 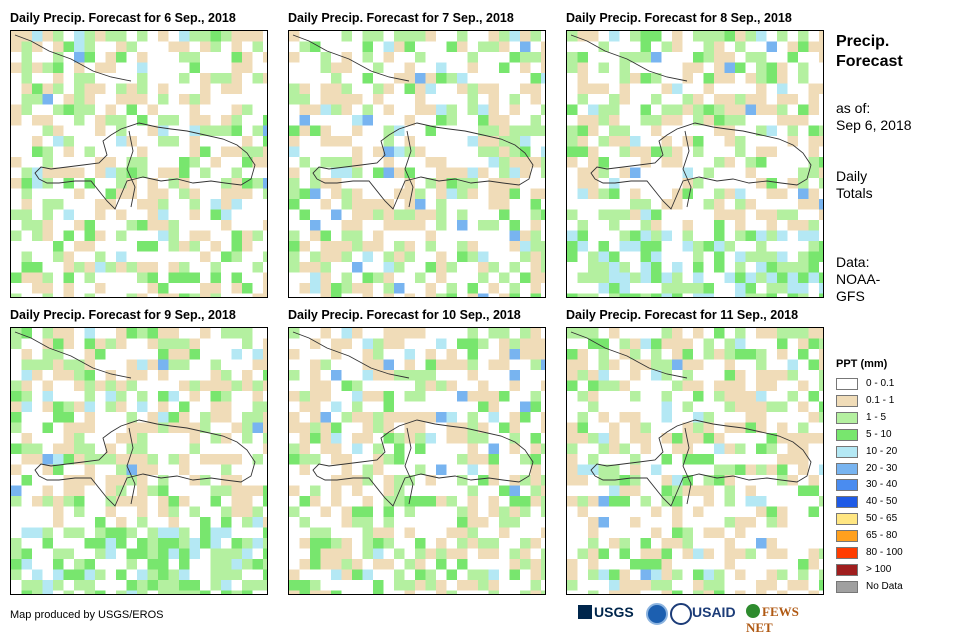 What do you see at coordinates (139, 164) in the screenshot?
I see `map-canvas` at bounding box center [139, 164].